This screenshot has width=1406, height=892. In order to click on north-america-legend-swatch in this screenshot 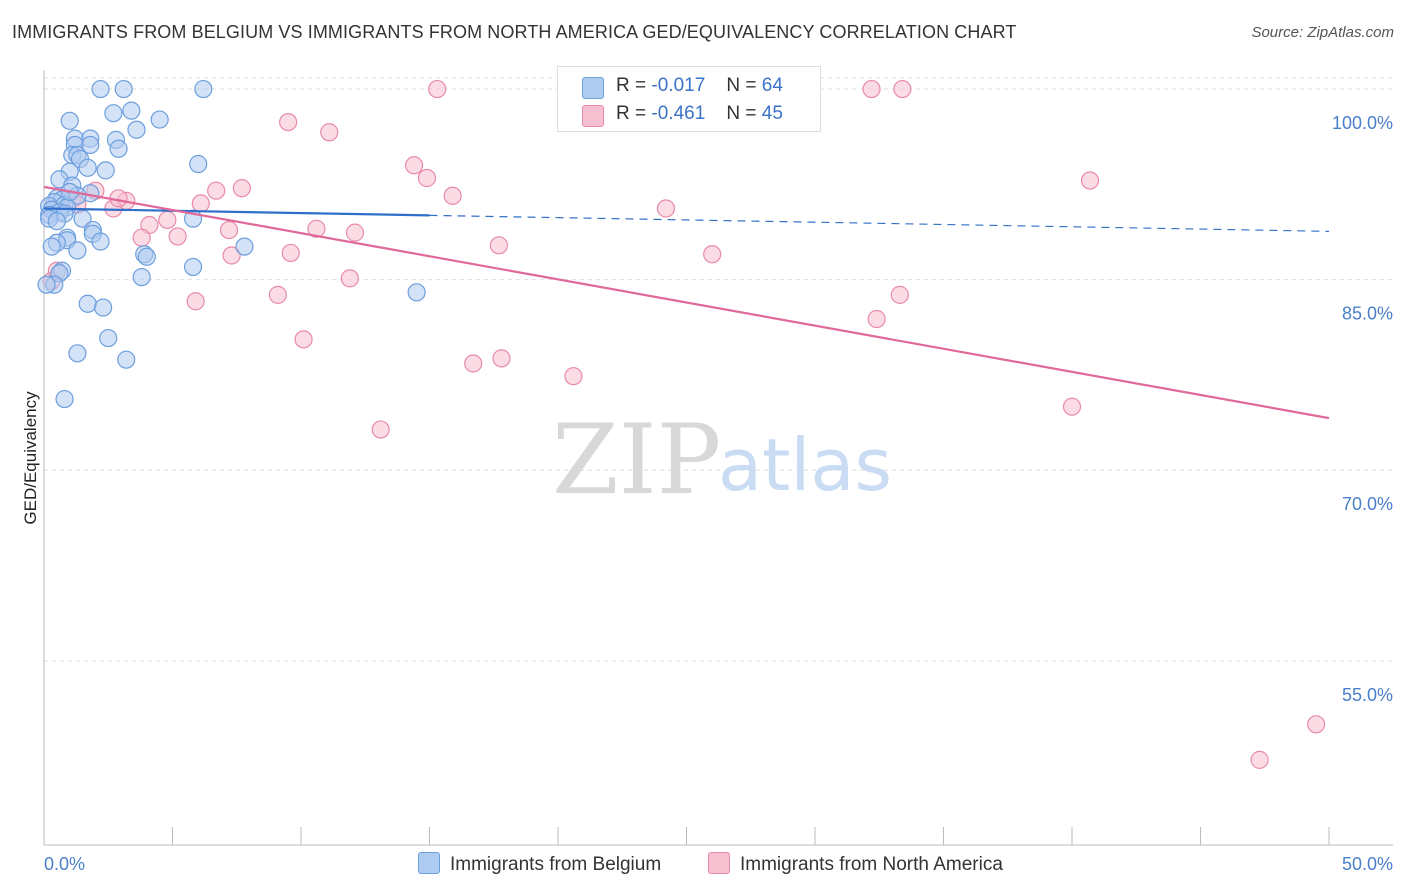, I will do `click(719, 863)`.